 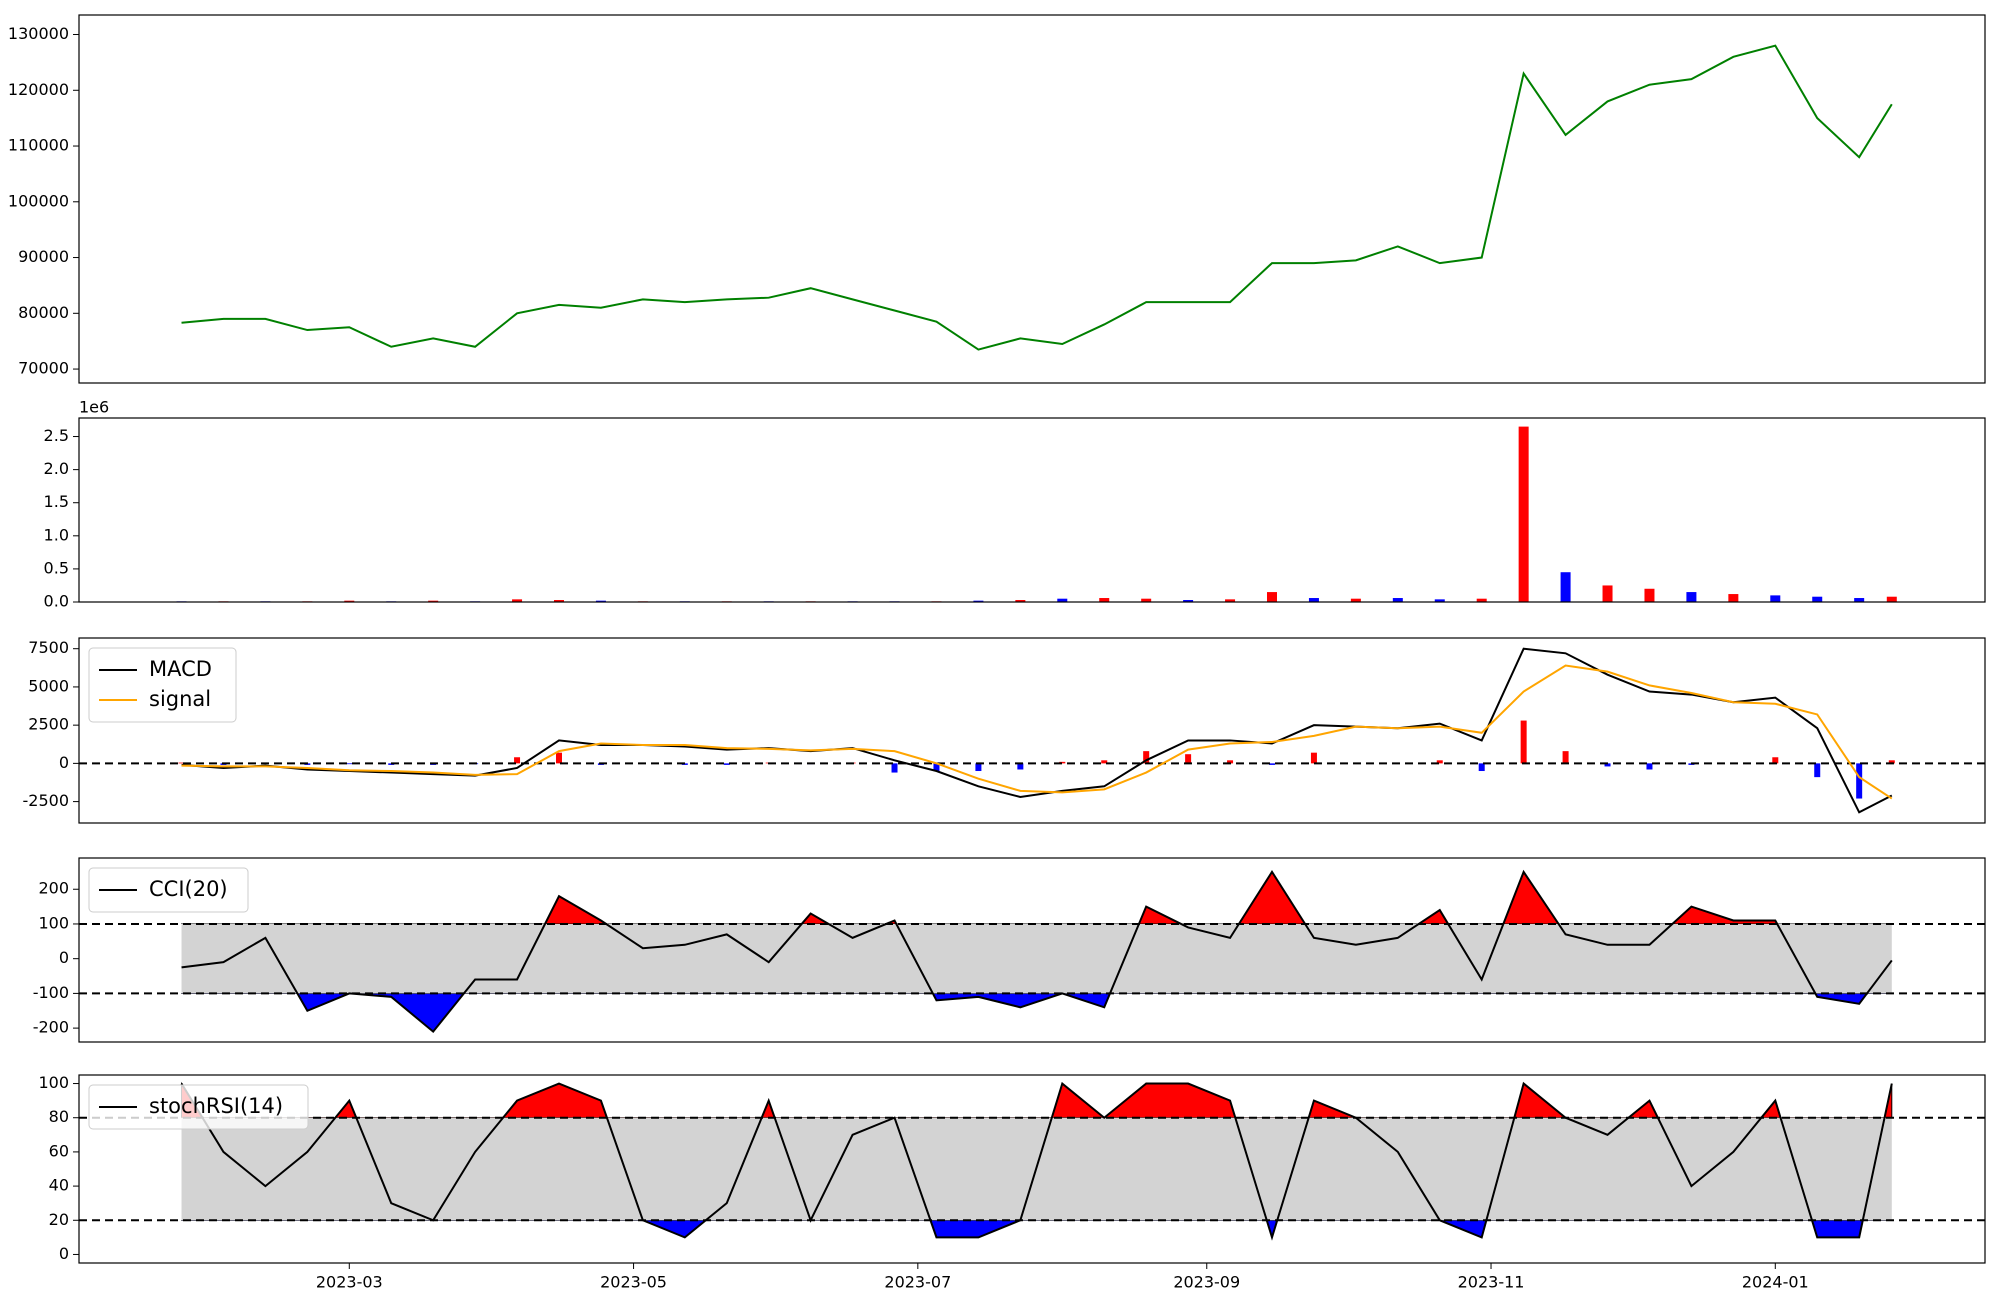 What do you see at coordinates (180, 669) in the screenshot?
I see `legend-label: MACD` at bounding box center [180, 669].